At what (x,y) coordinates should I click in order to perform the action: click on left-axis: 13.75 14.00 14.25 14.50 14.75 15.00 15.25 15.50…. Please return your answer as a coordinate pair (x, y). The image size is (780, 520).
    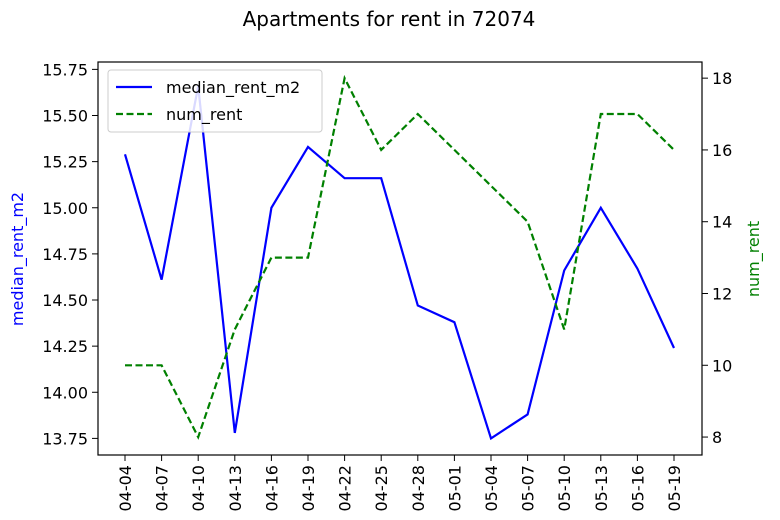
    Looking at the image, I should click on (70, 254).